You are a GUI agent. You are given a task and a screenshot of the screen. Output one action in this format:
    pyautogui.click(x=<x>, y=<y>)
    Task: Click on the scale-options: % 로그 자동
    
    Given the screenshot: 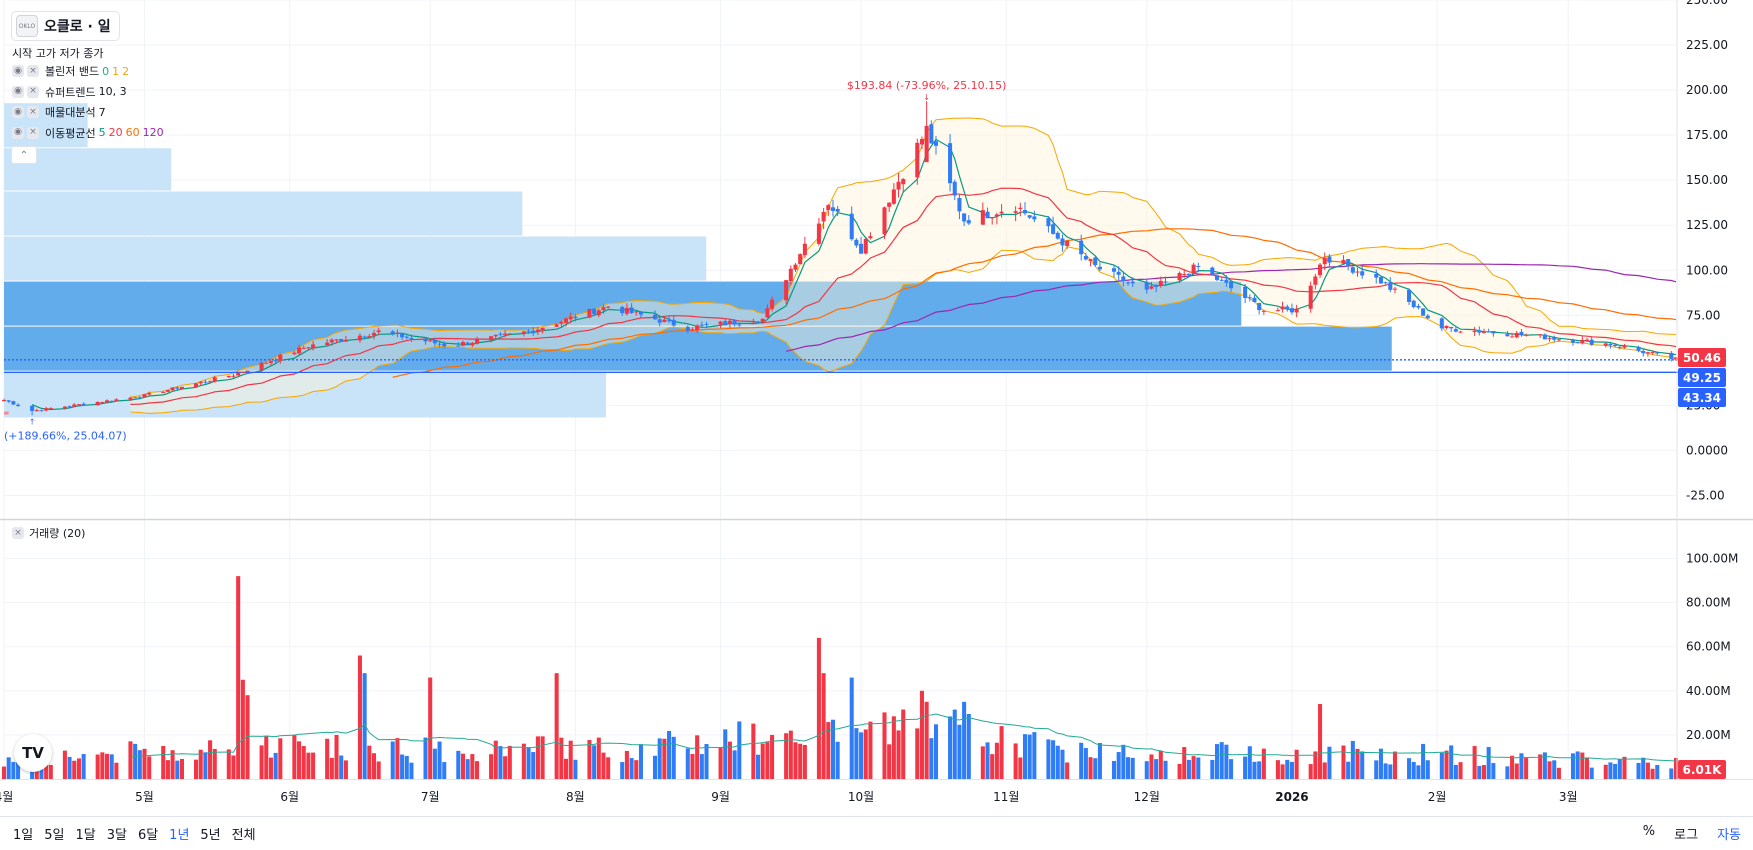 What is the action you would take?
    pyautogui.click(x=1682, y=833)
    